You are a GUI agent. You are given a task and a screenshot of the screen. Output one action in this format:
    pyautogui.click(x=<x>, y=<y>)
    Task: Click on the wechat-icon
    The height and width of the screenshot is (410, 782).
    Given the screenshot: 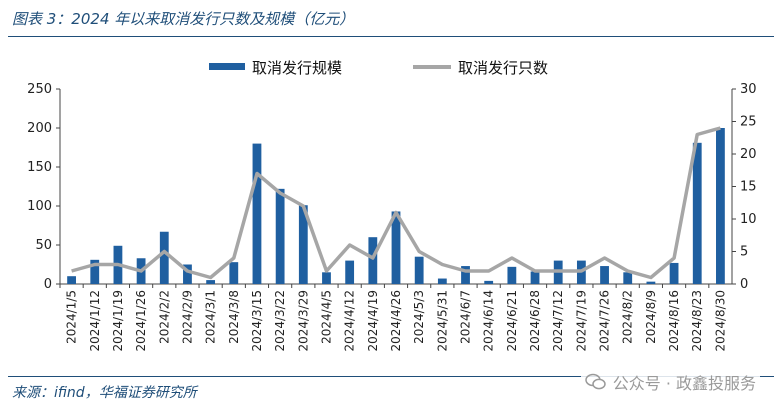 What is the action you would take?
    pyautogui.click(x=595, y=381)
    